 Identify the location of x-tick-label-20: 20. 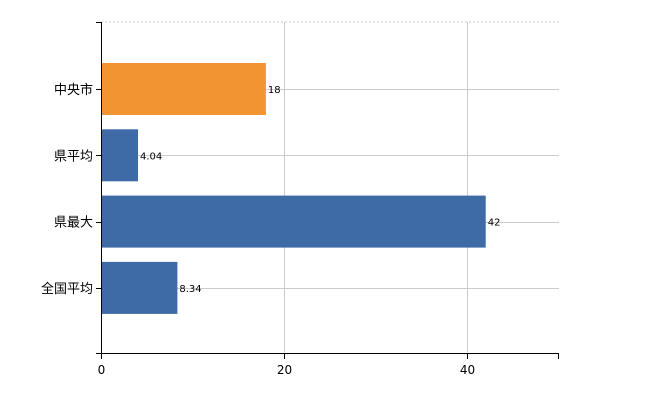
(284, 370).